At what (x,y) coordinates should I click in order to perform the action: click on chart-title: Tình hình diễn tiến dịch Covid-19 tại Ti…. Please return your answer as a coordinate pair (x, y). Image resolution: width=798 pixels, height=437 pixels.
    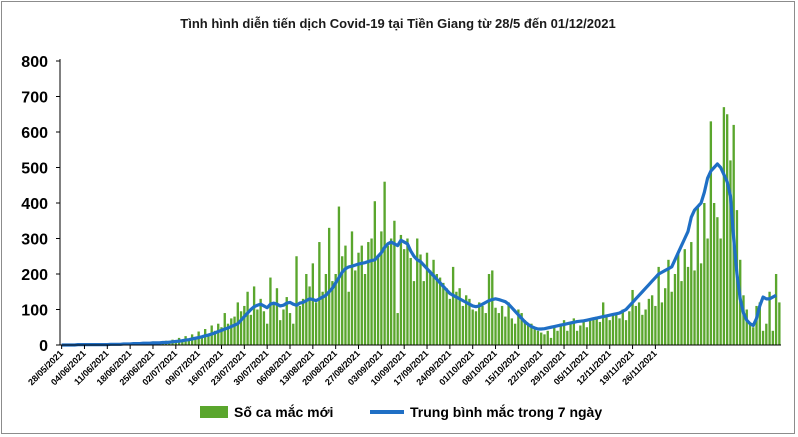
    Looking at the image, I should click on (398, 23).